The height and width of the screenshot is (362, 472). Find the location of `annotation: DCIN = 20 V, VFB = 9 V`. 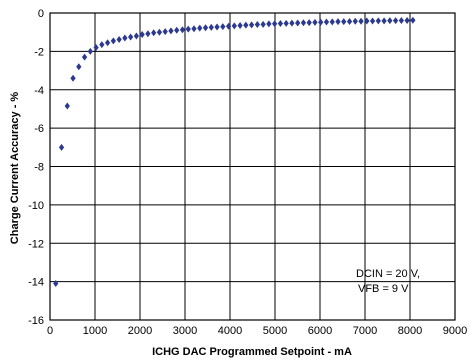

annotation: DCIN = 20 V, VFB = 9 V is located at coordinates (388, 281).